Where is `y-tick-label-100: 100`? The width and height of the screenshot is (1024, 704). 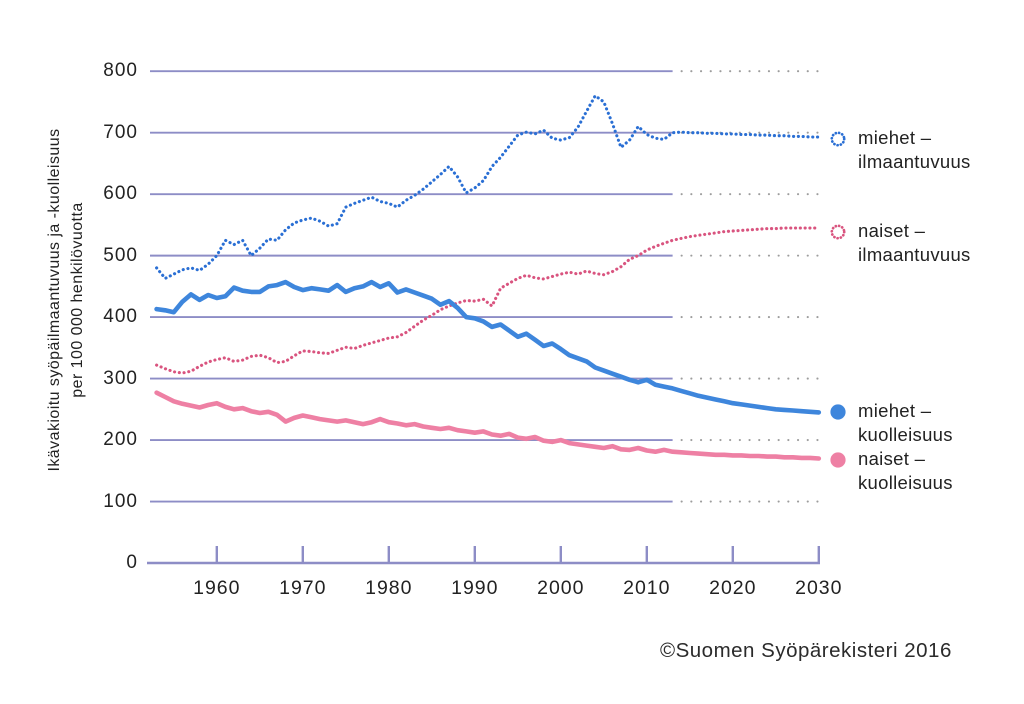
y-tick-label-100: 100 is located at coordinates (120, 501).